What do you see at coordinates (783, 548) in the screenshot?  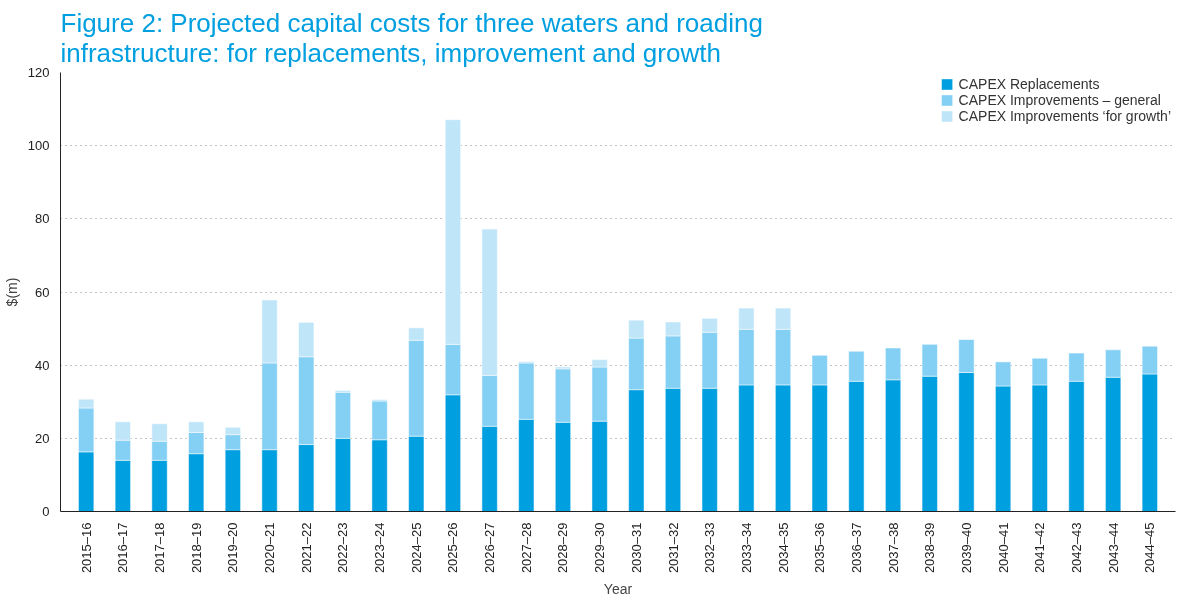 I see `x-tick-label: 2034–35` at bounding box center [783, 548].